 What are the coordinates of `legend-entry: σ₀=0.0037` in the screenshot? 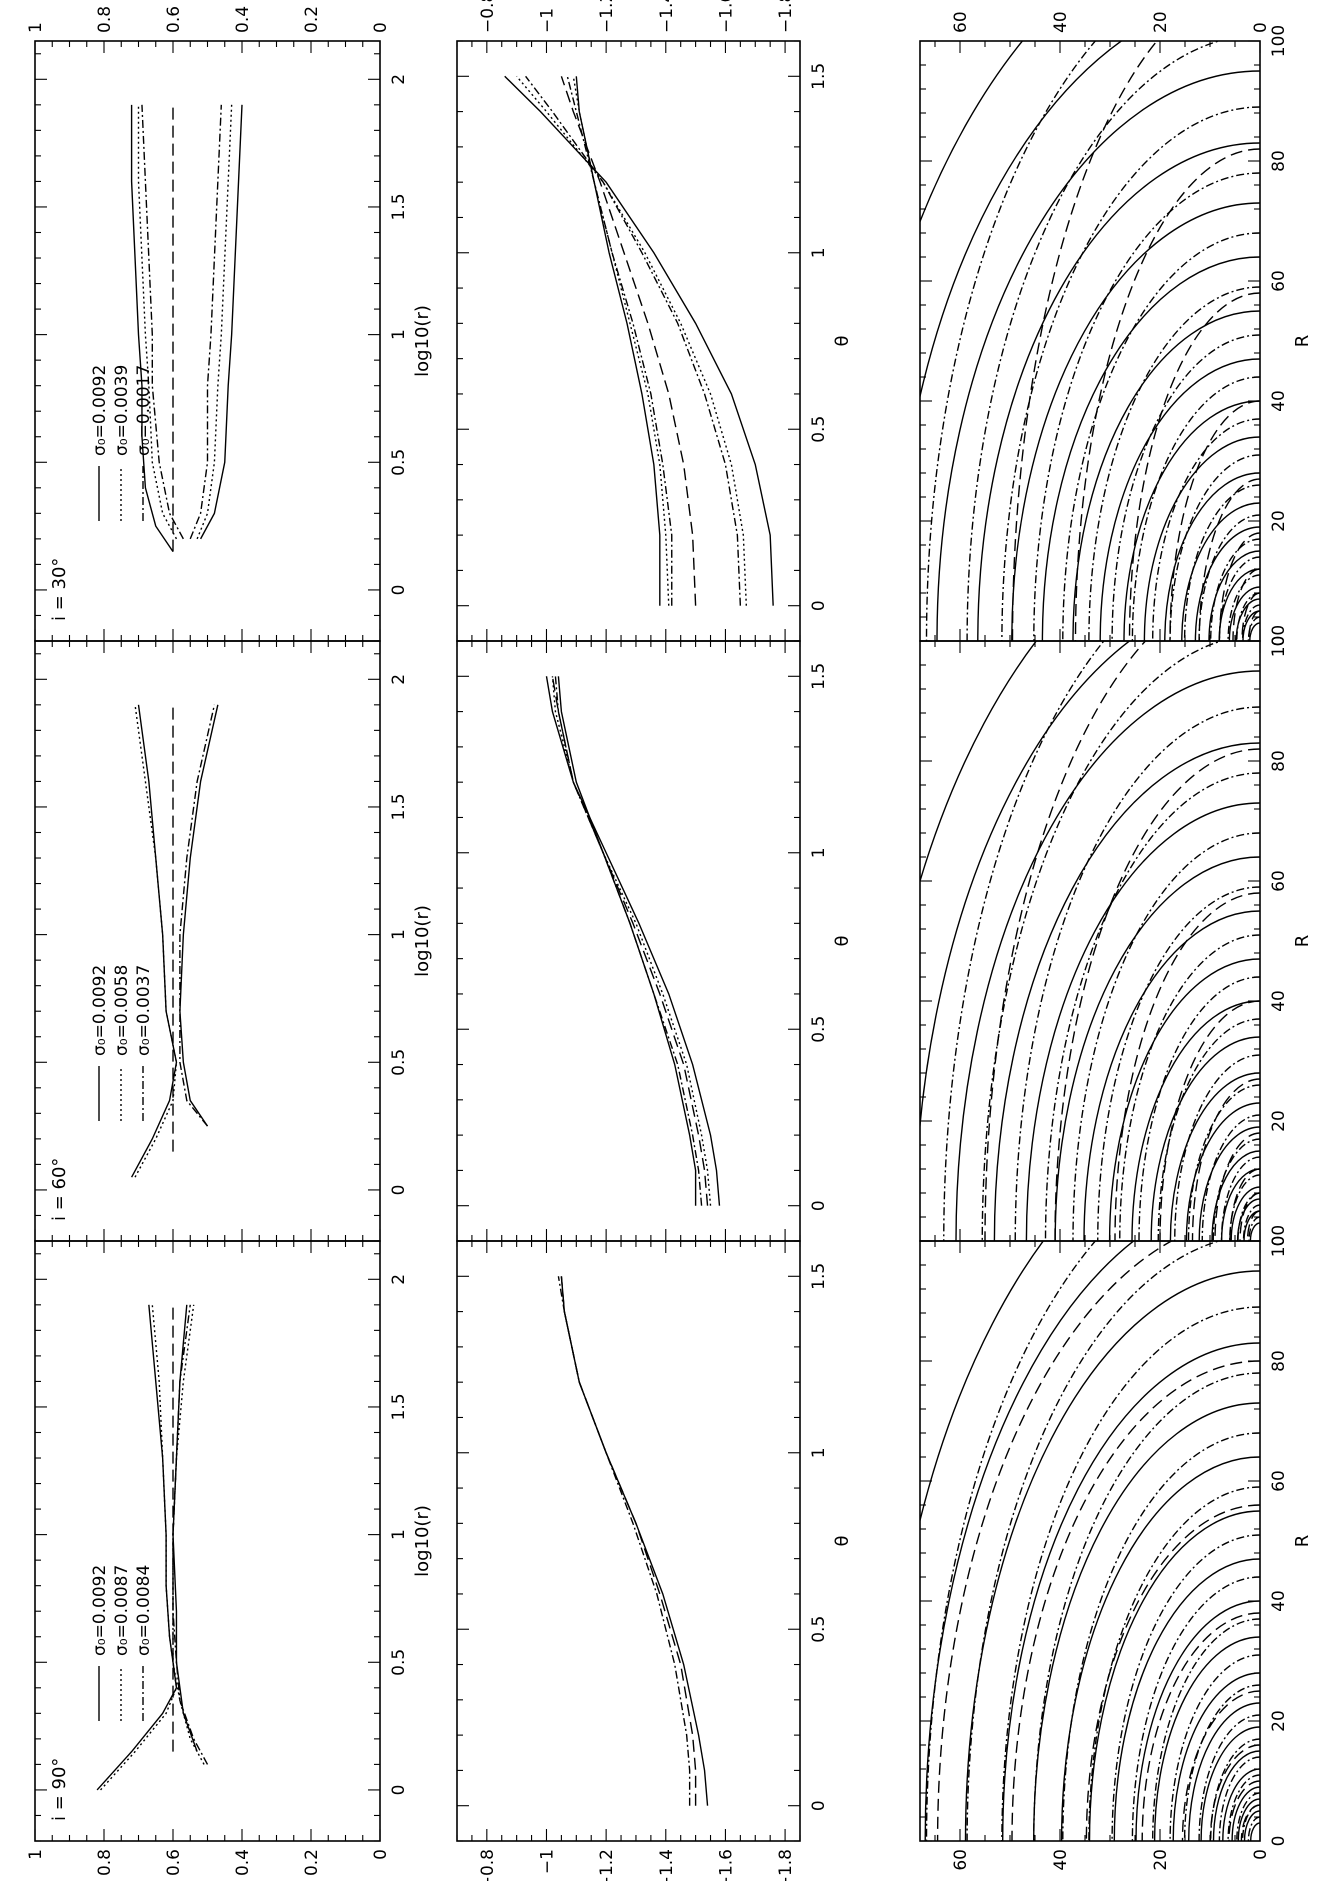 It's located at (144, 1010).